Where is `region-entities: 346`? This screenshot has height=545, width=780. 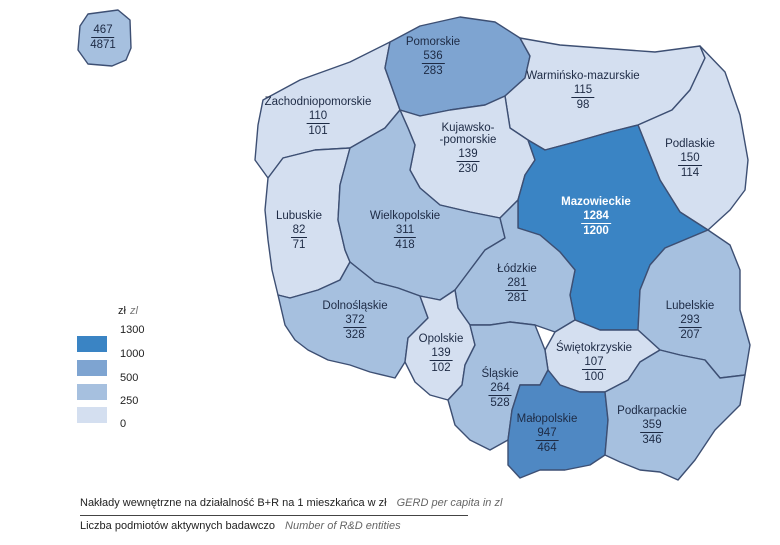 region-entities: 346 is located at coordinates (652, 440).